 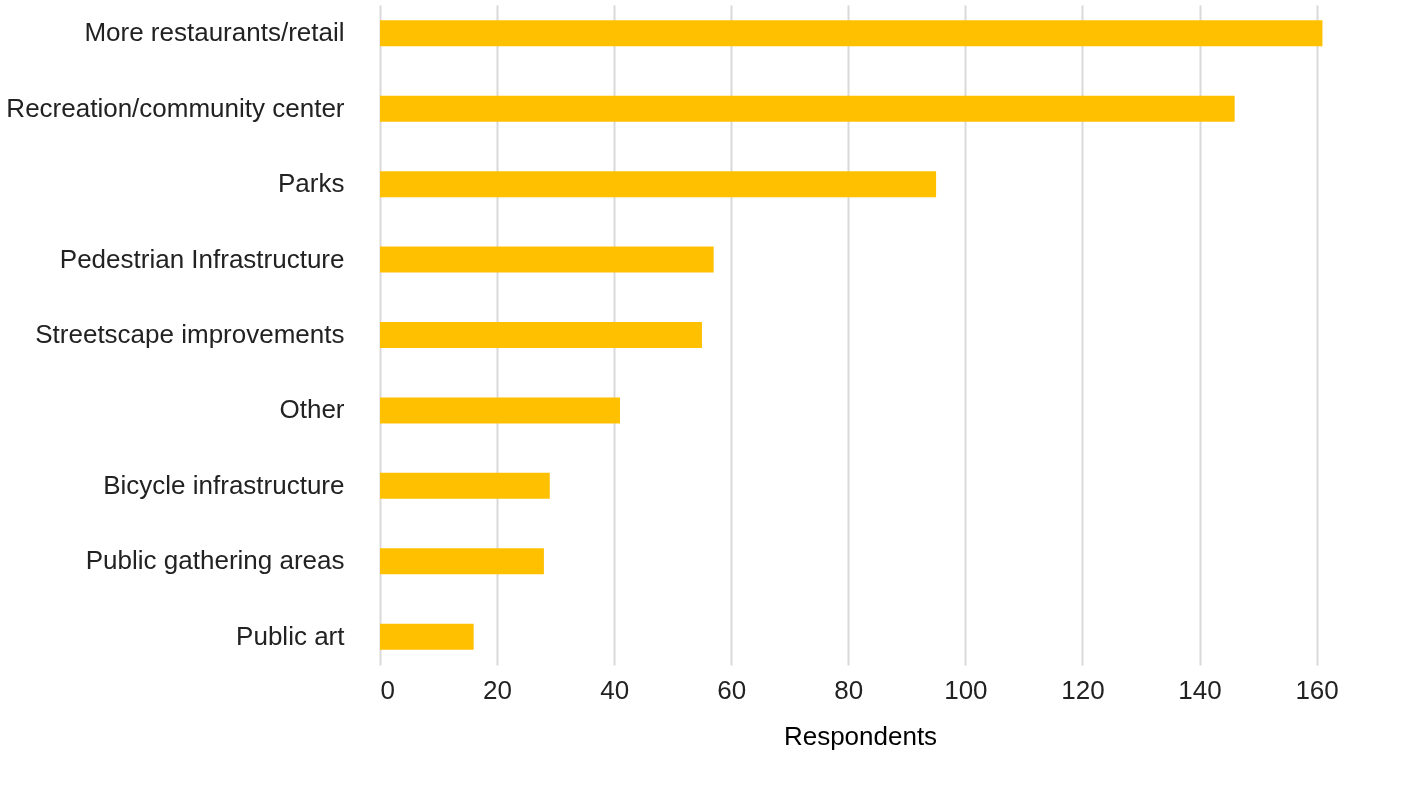 I want to click on x-tick-label: 40, so click(x=615, y=689).